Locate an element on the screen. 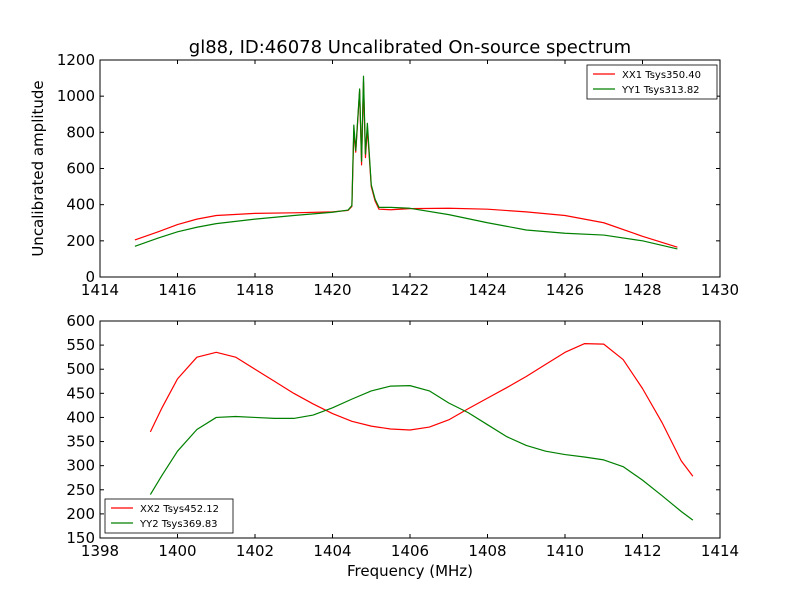 The height and width of the screenshot is (600, 800). y-tick-label: 0 is located at coordinates (90, 277).